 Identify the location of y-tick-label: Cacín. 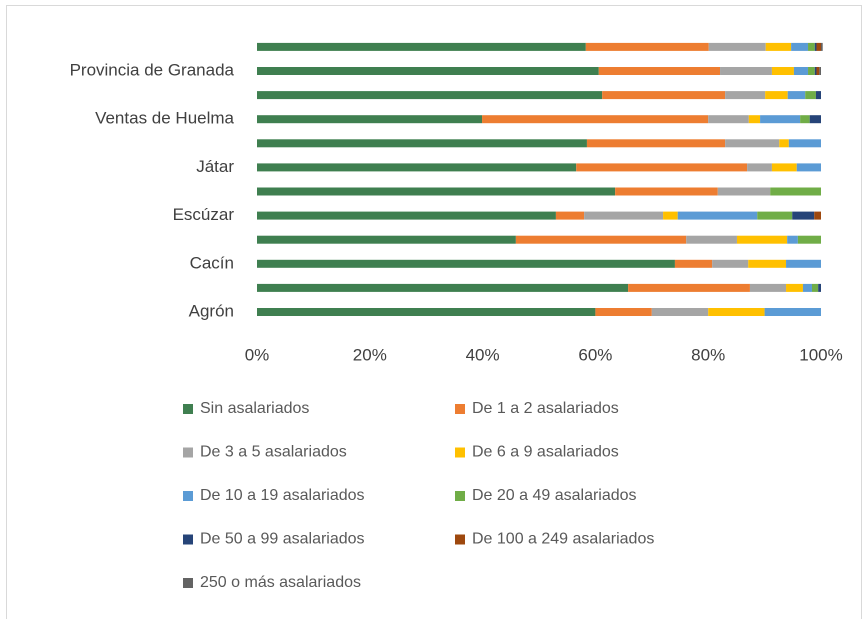
(212, 262).